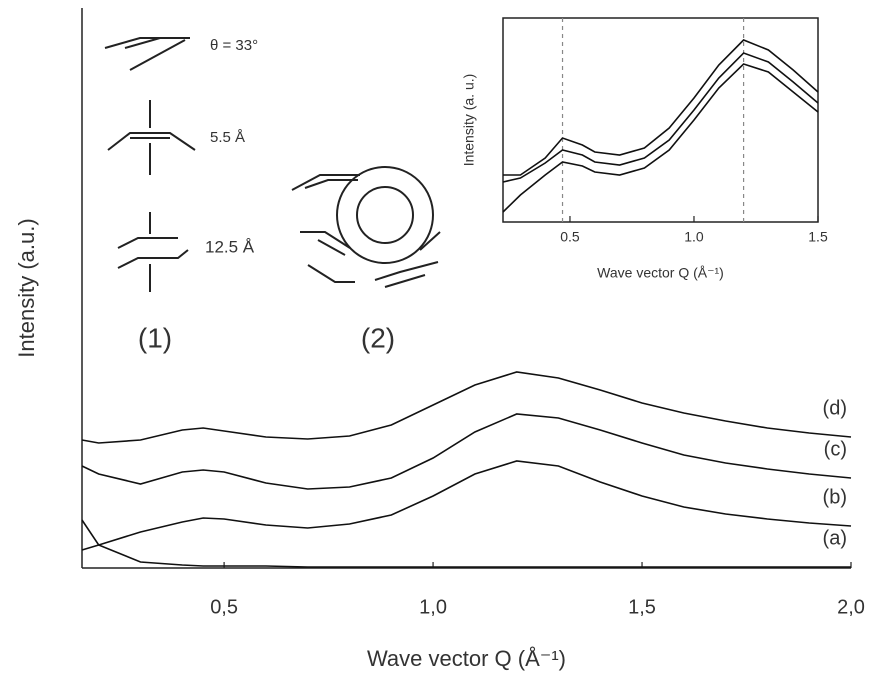  I want to click on x-tick-label: 1.5, so click(818, 237).